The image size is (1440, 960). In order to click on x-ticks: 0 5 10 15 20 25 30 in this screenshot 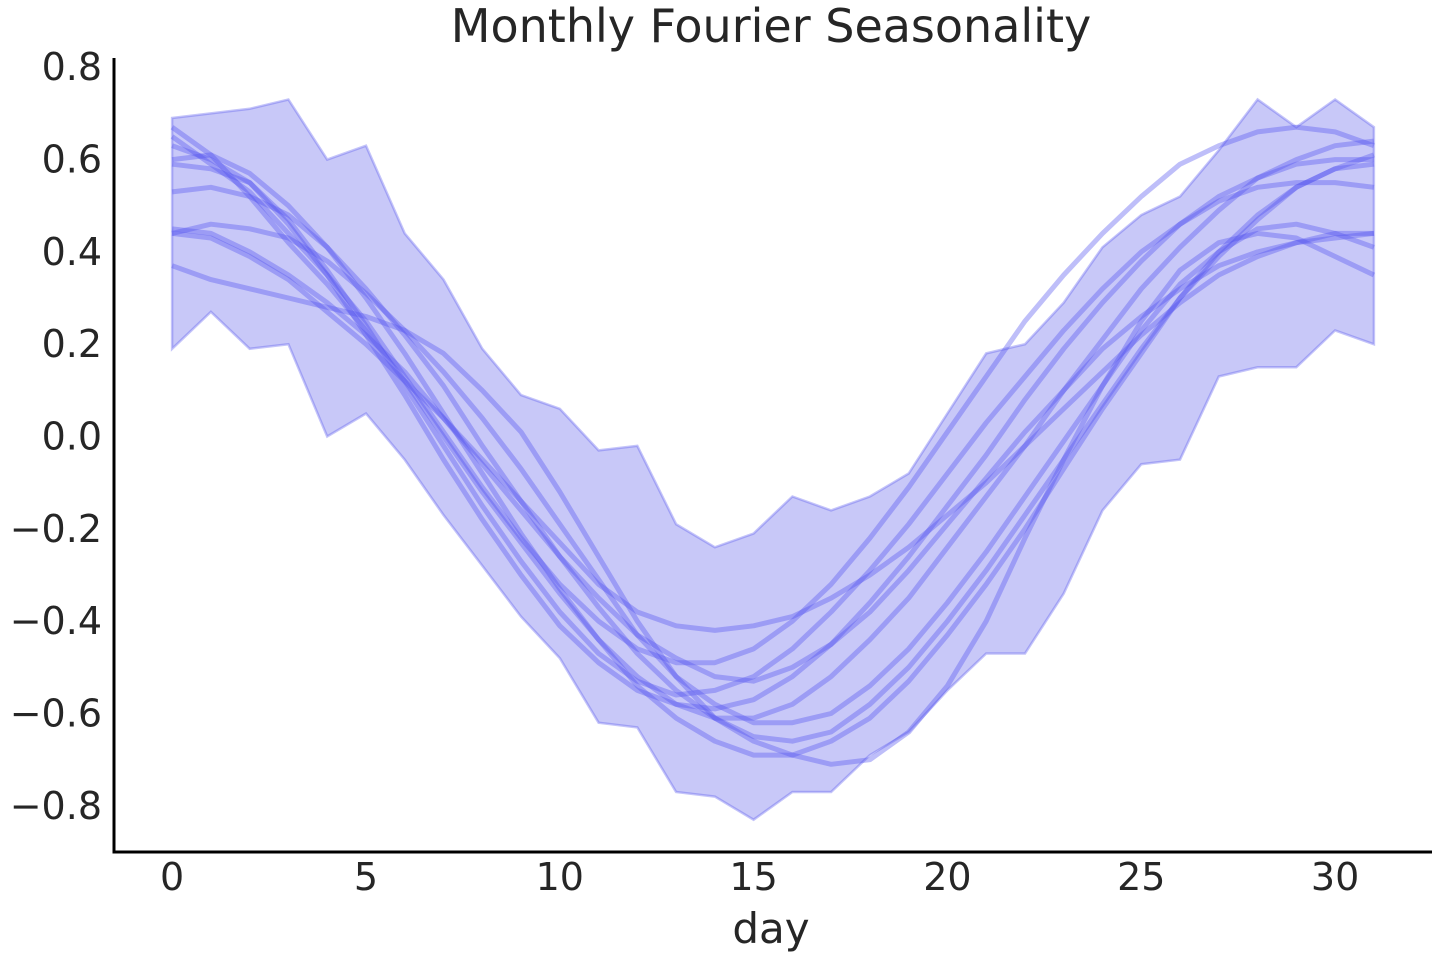, I will do `click(759, 877)`.